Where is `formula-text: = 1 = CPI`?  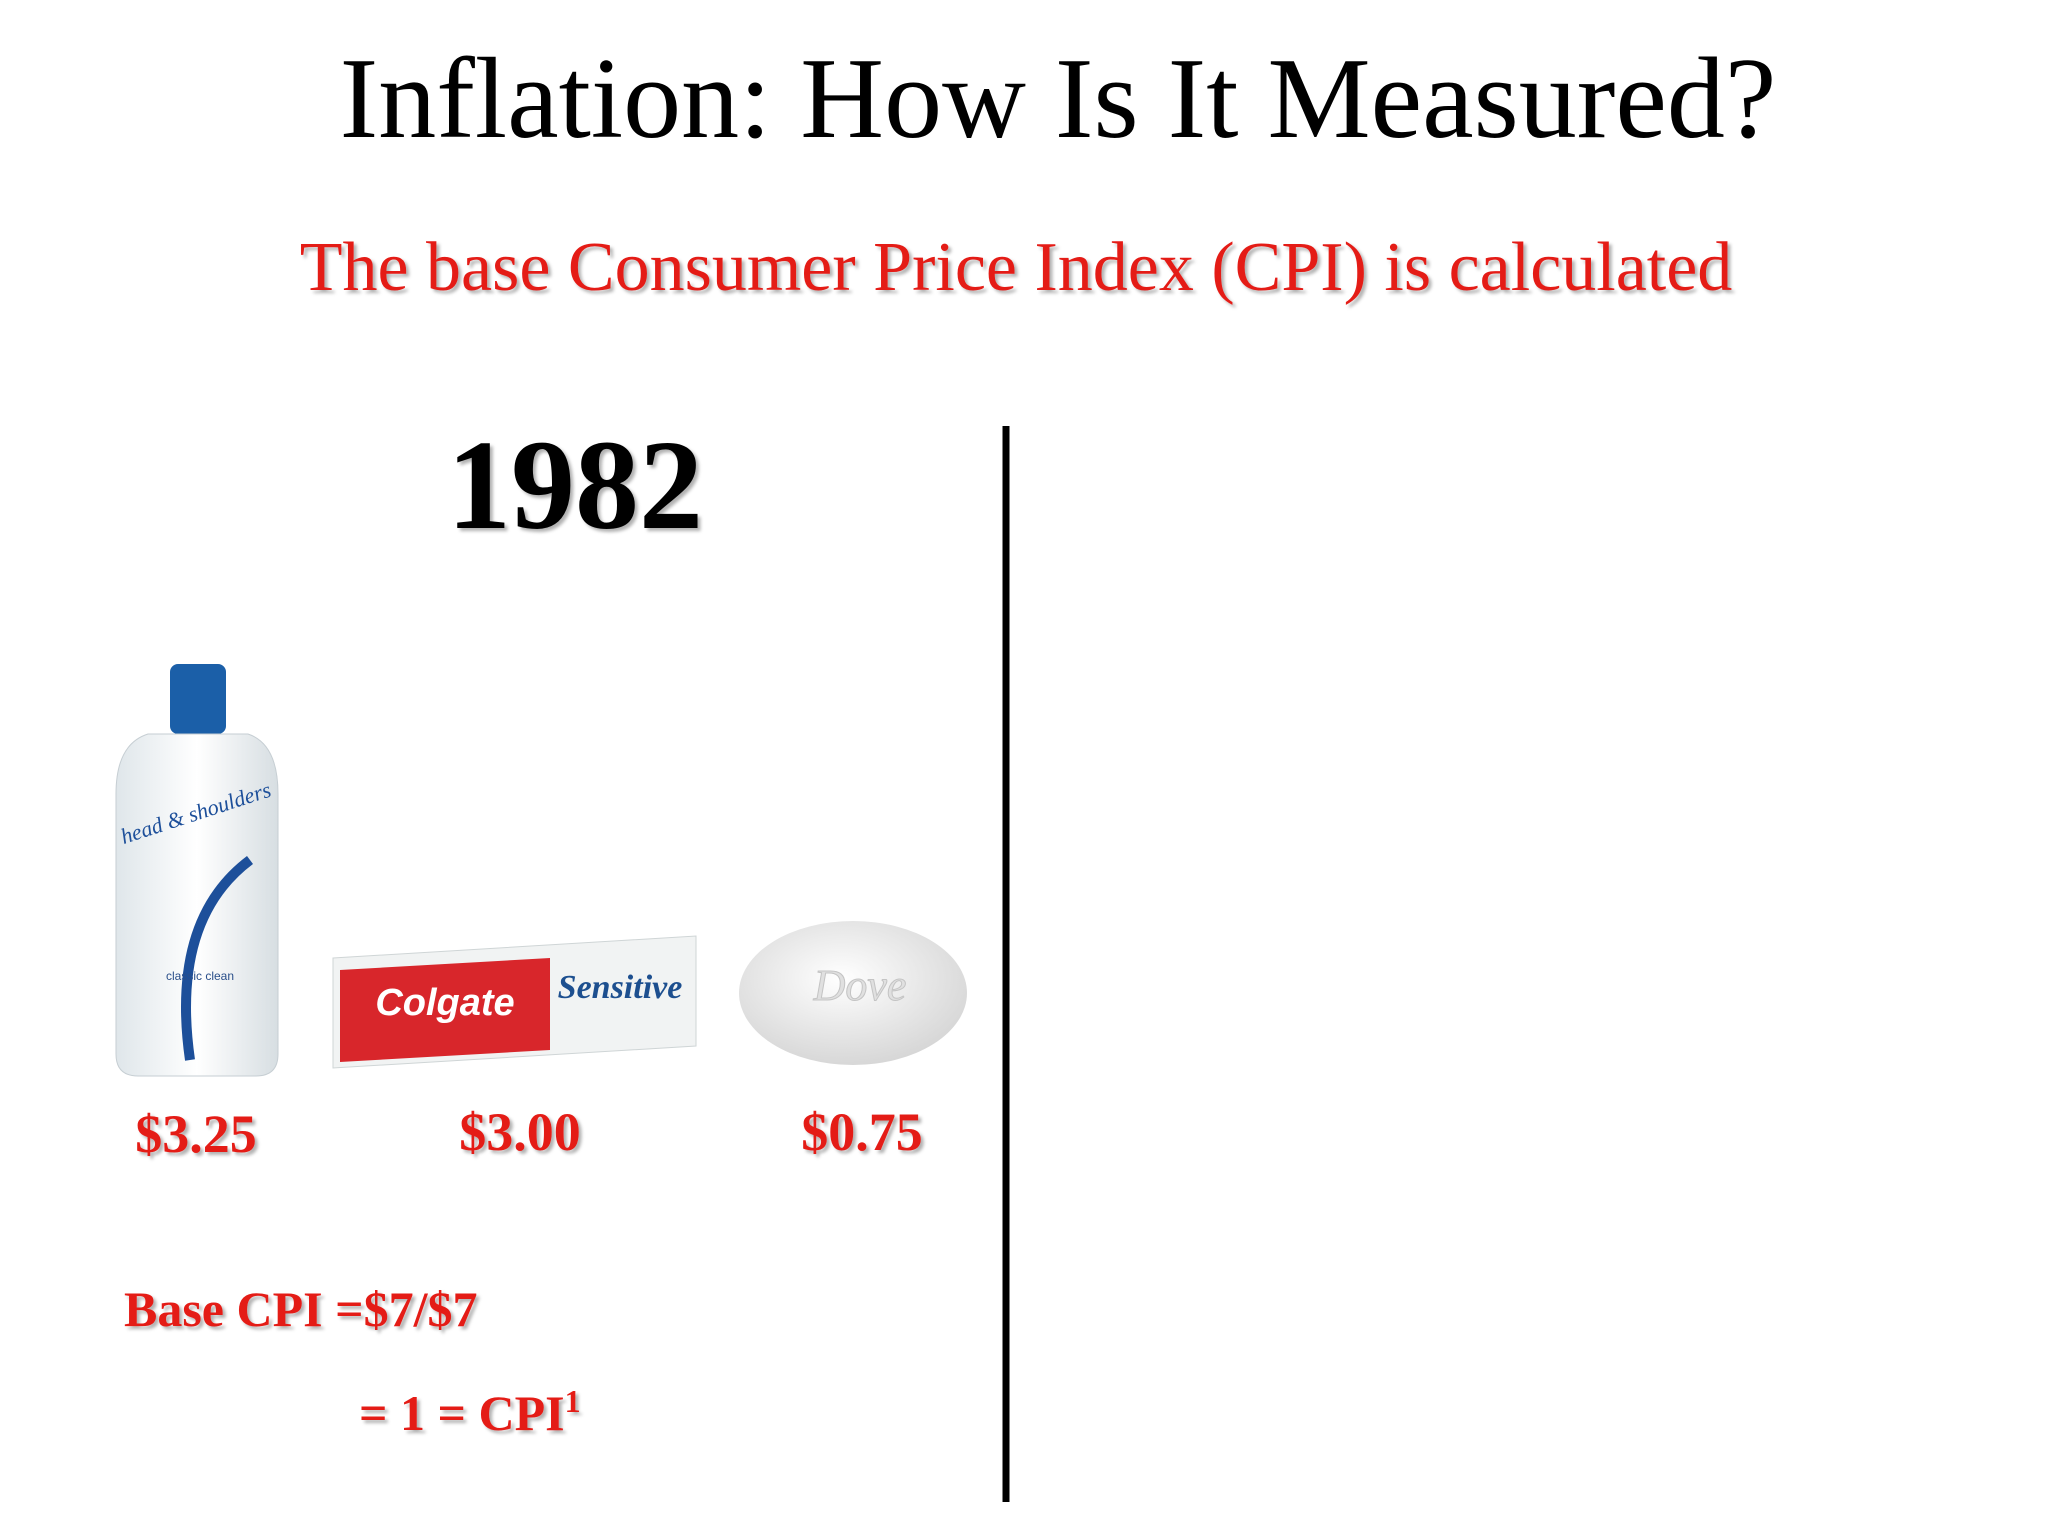
formula-text: = 1 = CPI is located at coordinates (462, 1413).